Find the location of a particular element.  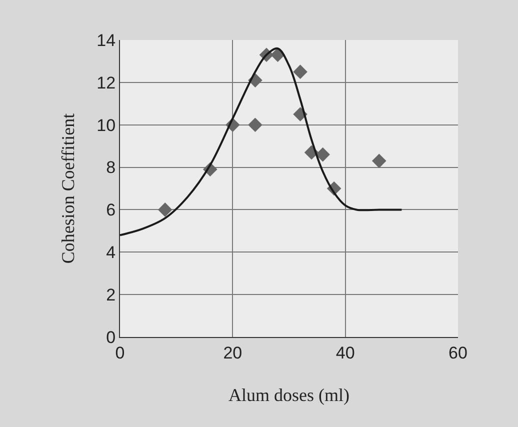

x-tick-label: 20 is located at coordinates (232, 352).